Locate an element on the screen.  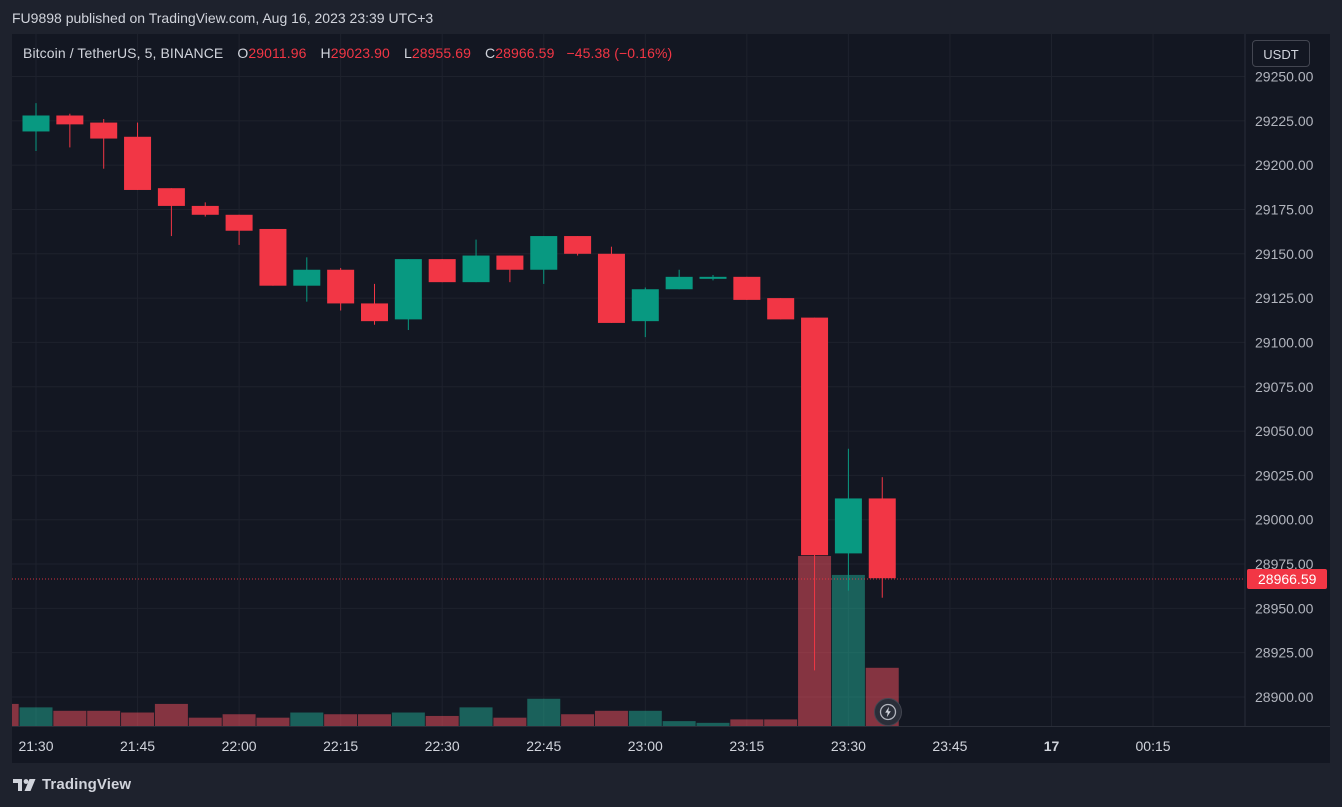
last-price-label: 28966.59 is located at coordinates (1287, 579).